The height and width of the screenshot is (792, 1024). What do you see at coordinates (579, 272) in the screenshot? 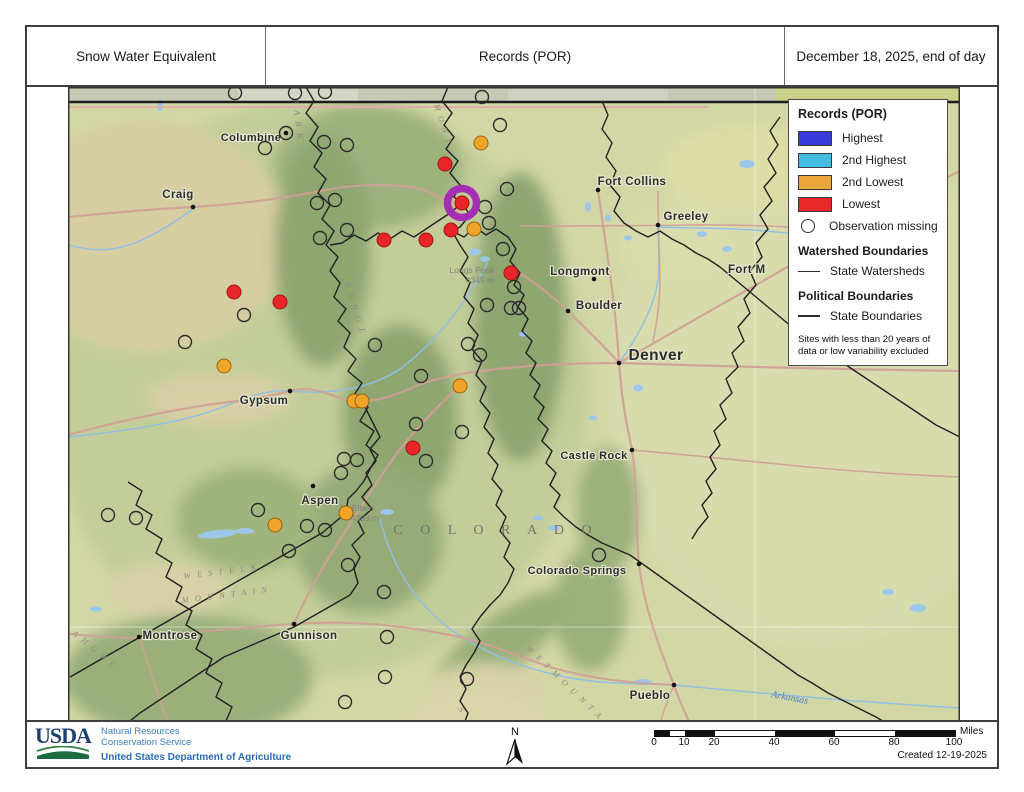
I see `city-label: Longmont` at bounding box center [579, 272].